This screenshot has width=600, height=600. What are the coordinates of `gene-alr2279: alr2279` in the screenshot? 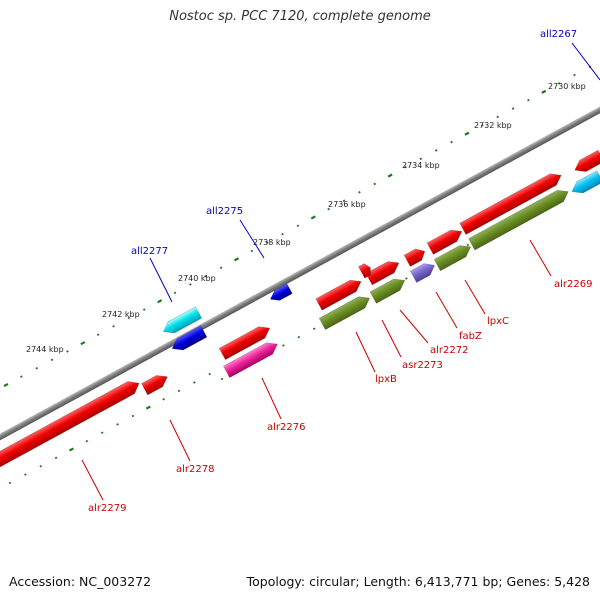 It's located at (103, 486).